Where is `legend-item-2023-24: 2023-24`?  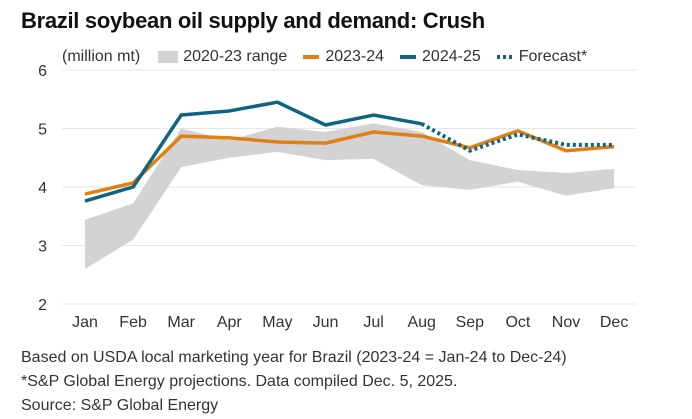
legend-item-2023-24: 2023-24 is located at coordinates (343, 57).